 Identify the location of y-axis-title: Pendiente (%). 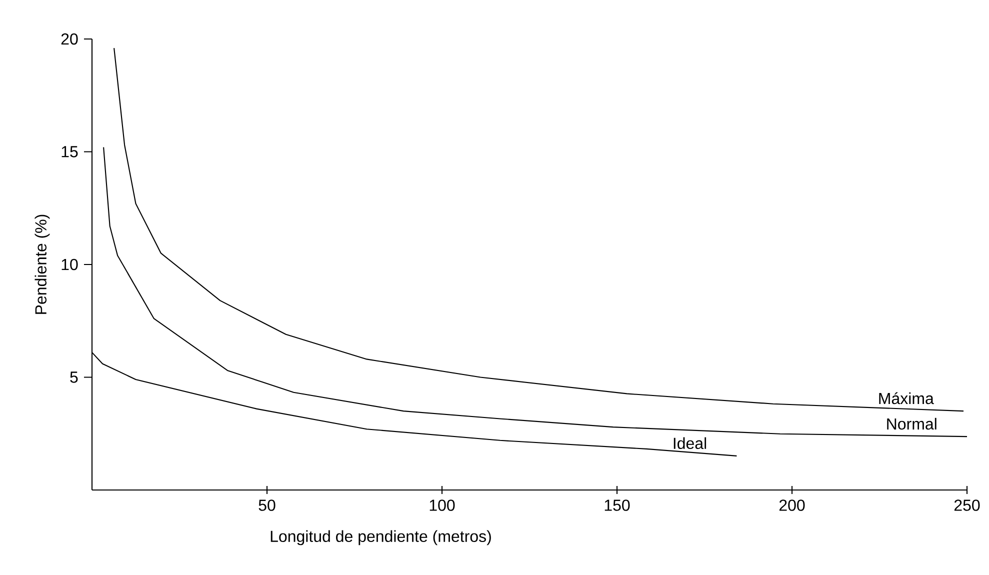
(42, 264).